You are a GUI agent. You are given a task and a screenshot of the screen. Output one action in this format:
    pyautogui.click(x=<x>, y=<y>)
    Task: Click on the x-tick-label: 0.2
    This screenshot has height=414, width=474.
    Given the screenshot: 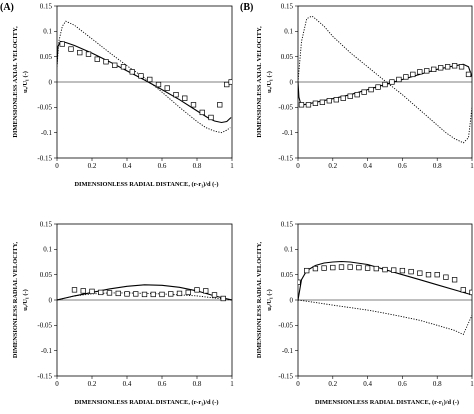 What is the action you would take?
    pyautogui.click(x=332, y=384)
    